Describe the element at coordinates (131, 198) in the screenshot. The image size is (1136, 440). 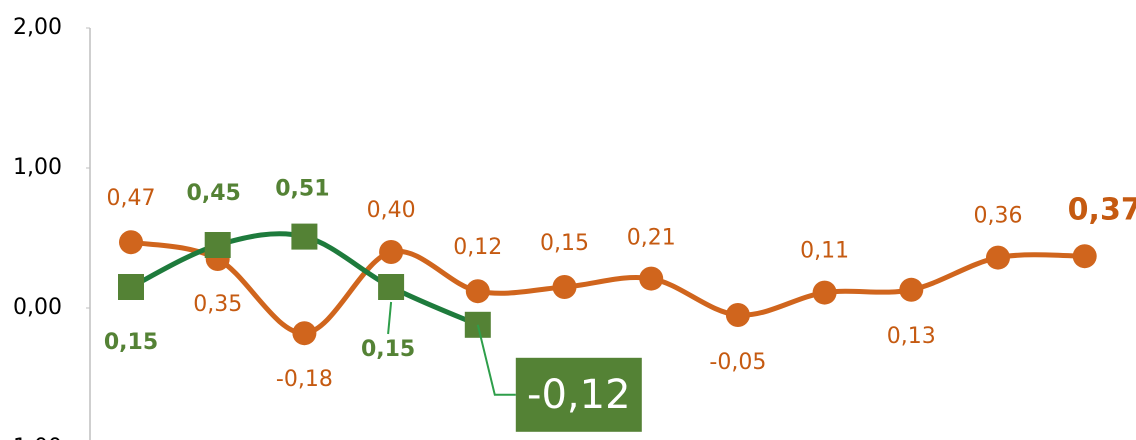
I see `data-label: 0,47` at that location.